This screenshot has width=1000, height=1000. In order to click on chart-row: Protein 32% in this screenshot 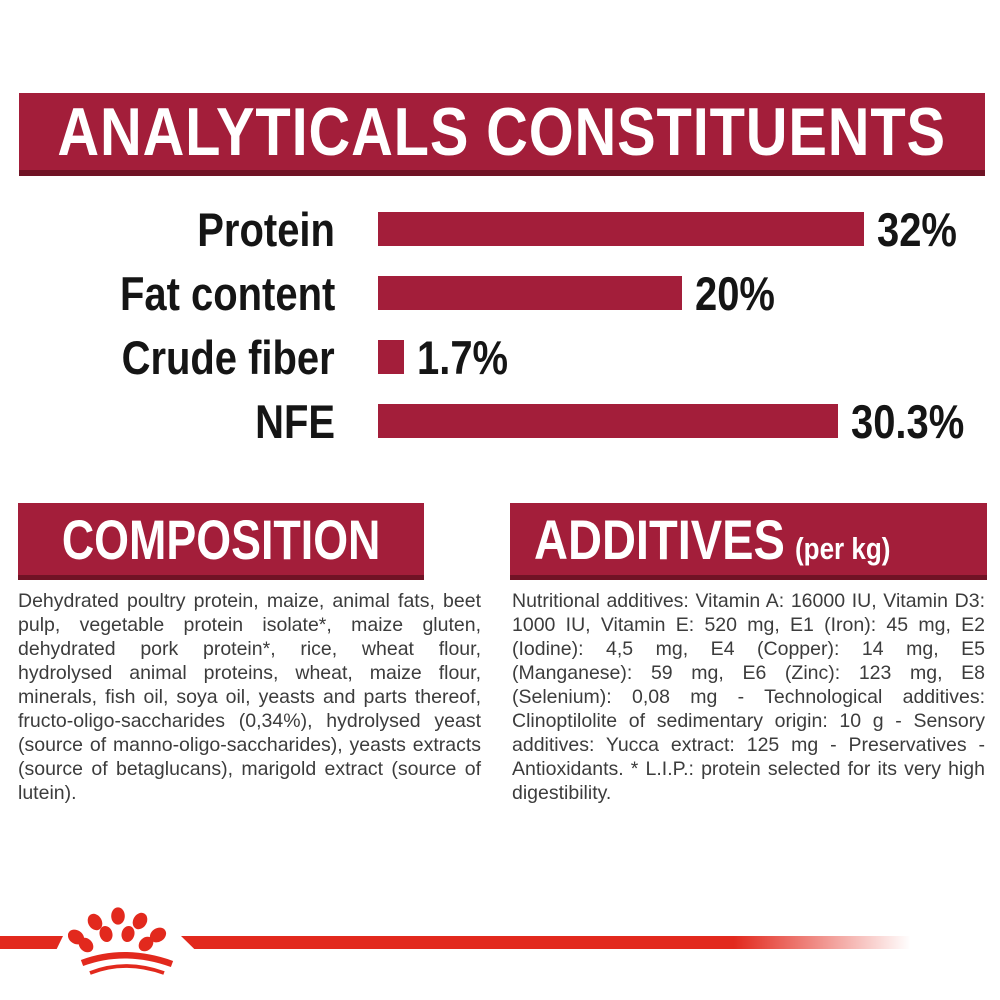, I will do `click(500, 229)`.